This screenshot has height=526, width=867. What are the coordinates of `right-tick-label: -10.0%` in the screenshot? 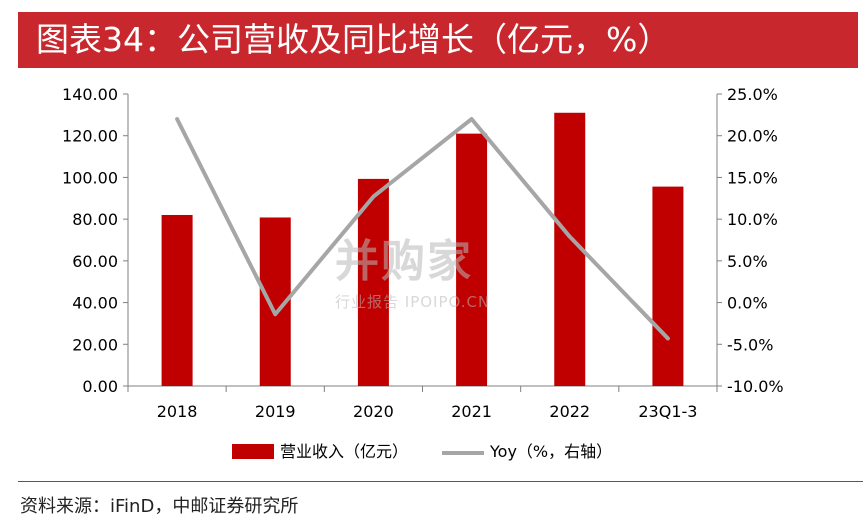 It's located at (755, 386).